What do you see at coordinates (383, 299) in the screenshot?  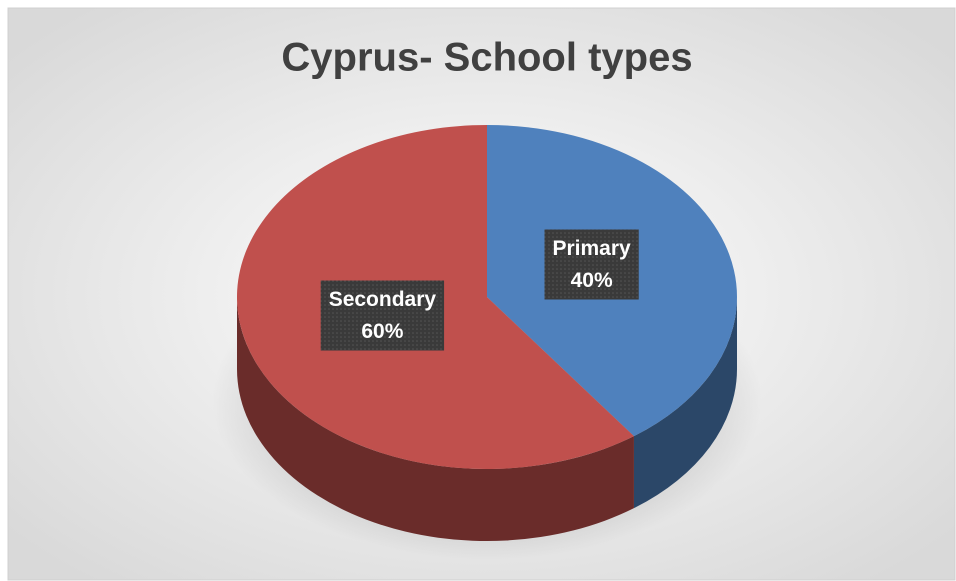 I see `data-label-category: Secondary` at bounding box center [383, 299].